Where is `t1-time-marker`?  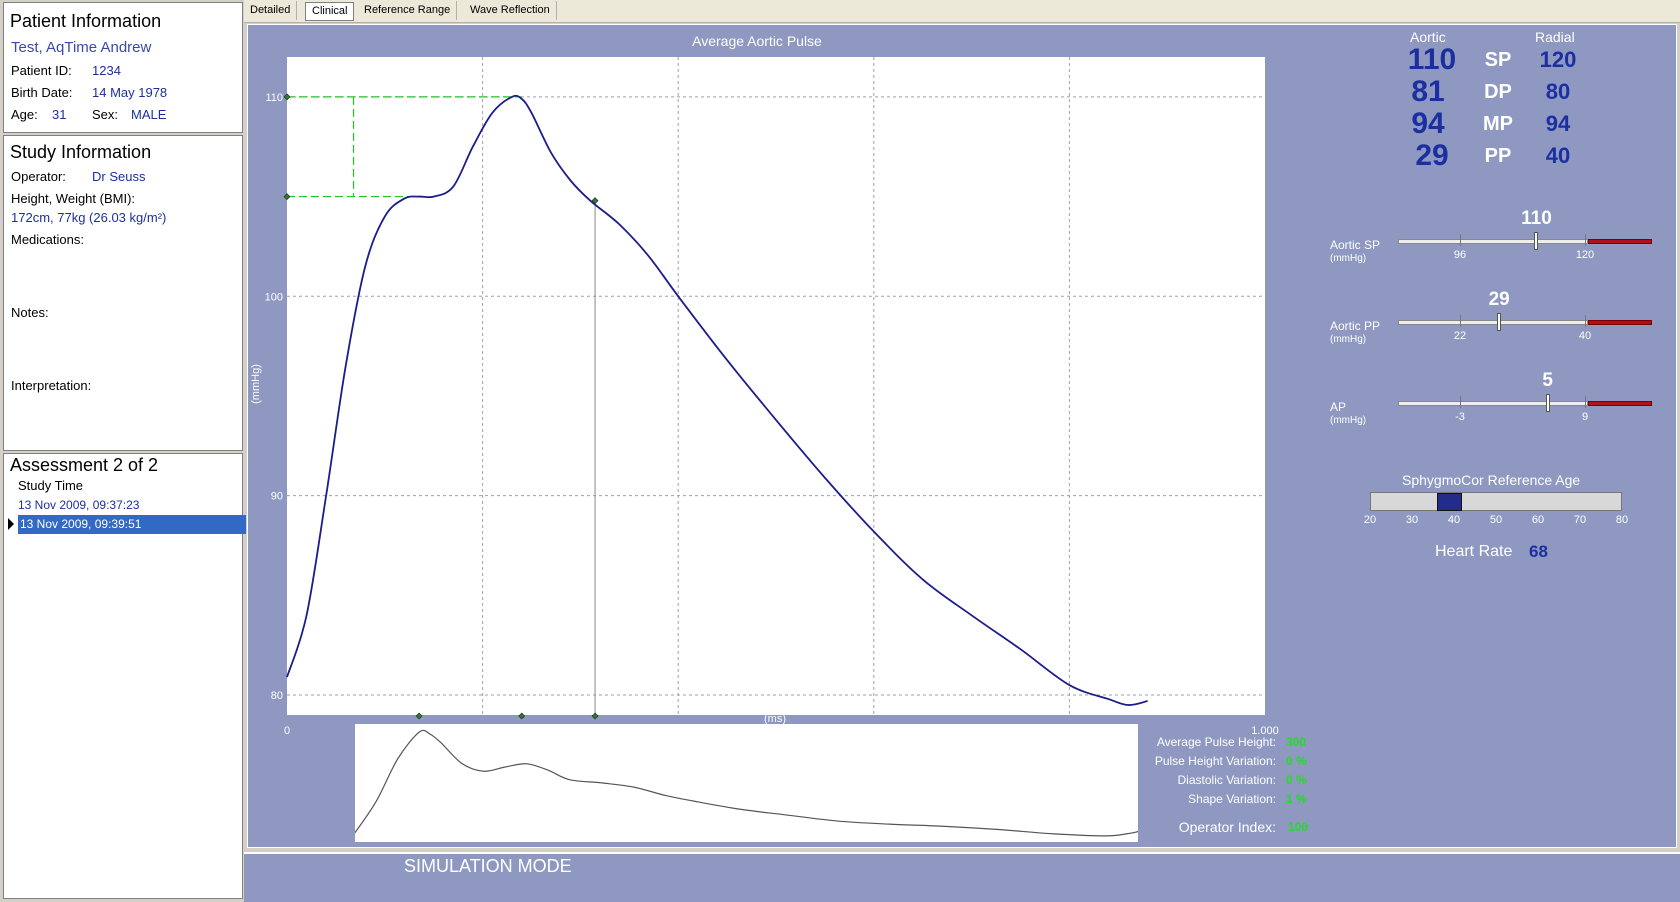
t1-time-marker is located at coordinates (419, 716).